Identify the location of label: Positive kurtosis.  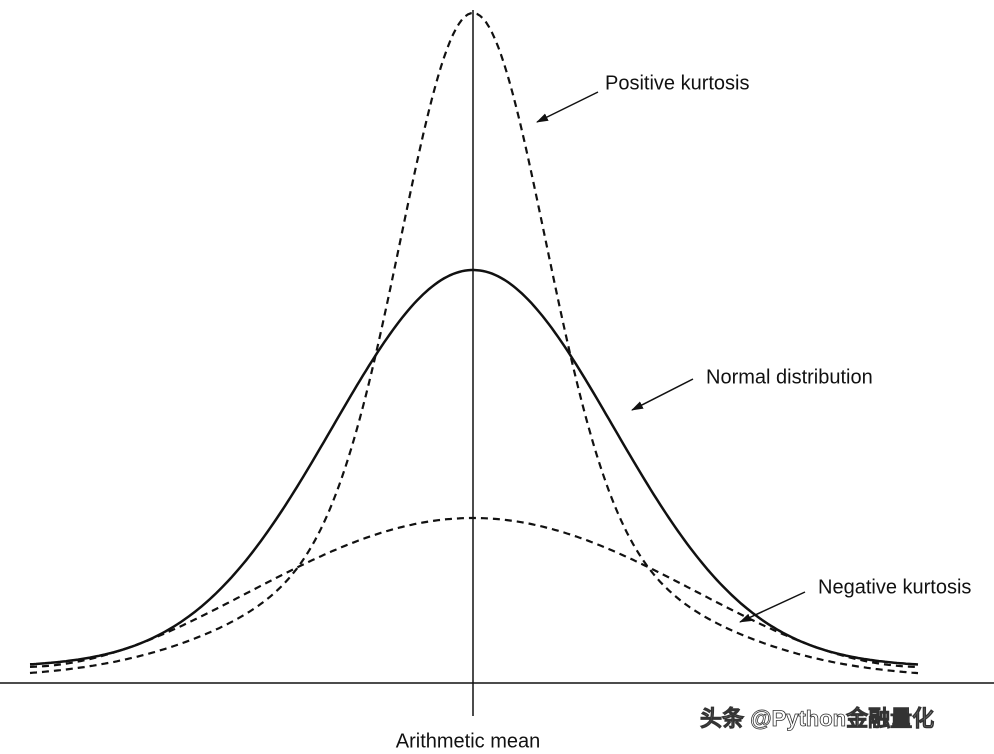
(677, 83).